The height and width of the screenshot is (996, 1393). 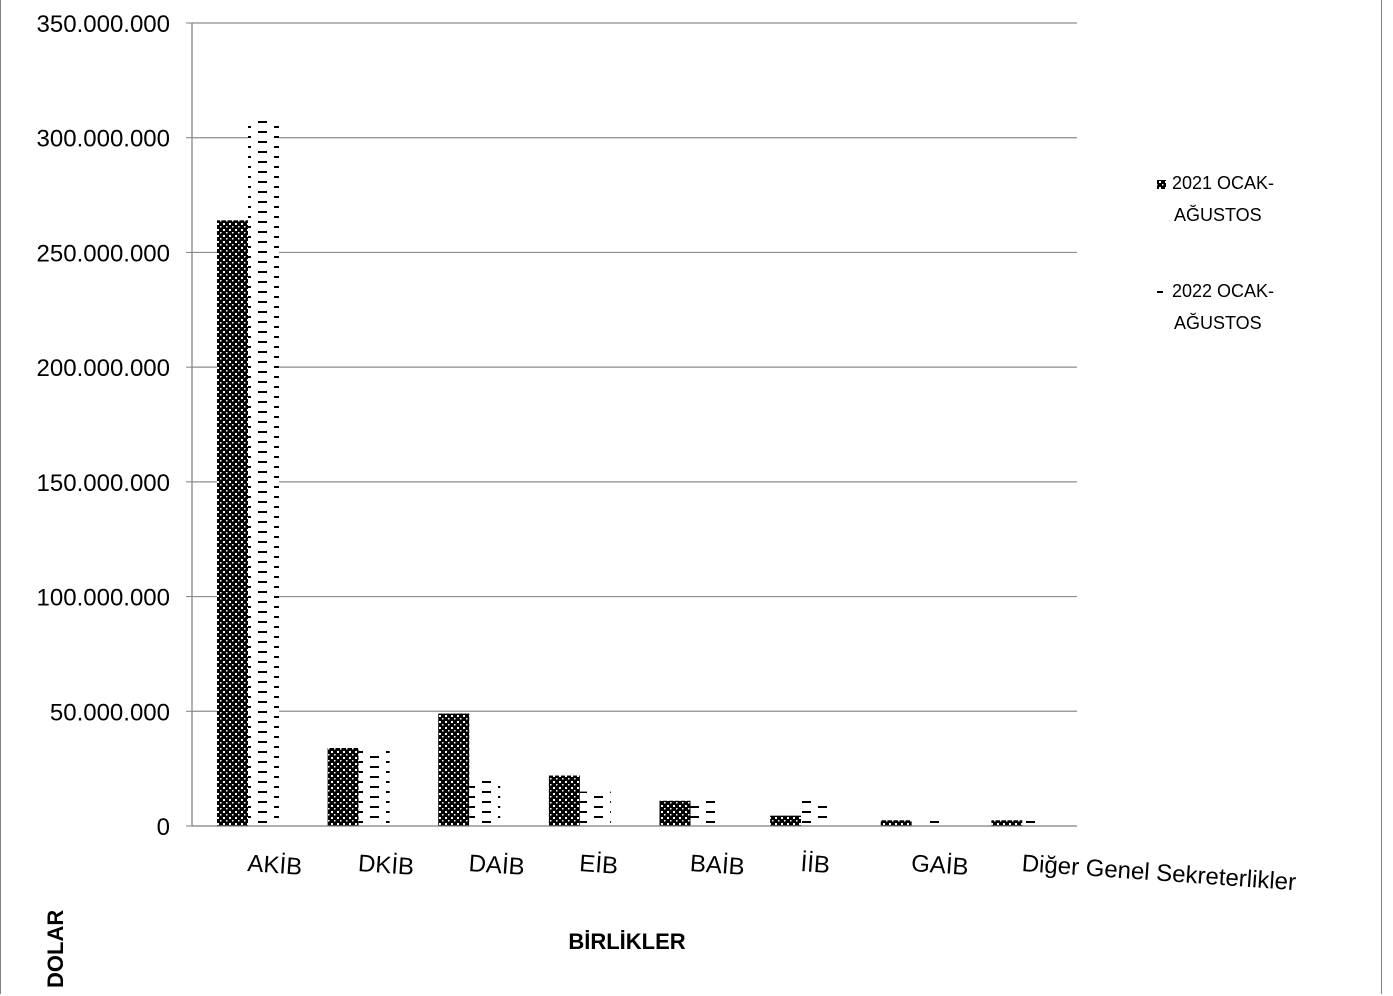 What do you see at coordinates (386, 865) in the screenshot?
I see `x-category-label: DKİB` at bounding box center [386, 865].